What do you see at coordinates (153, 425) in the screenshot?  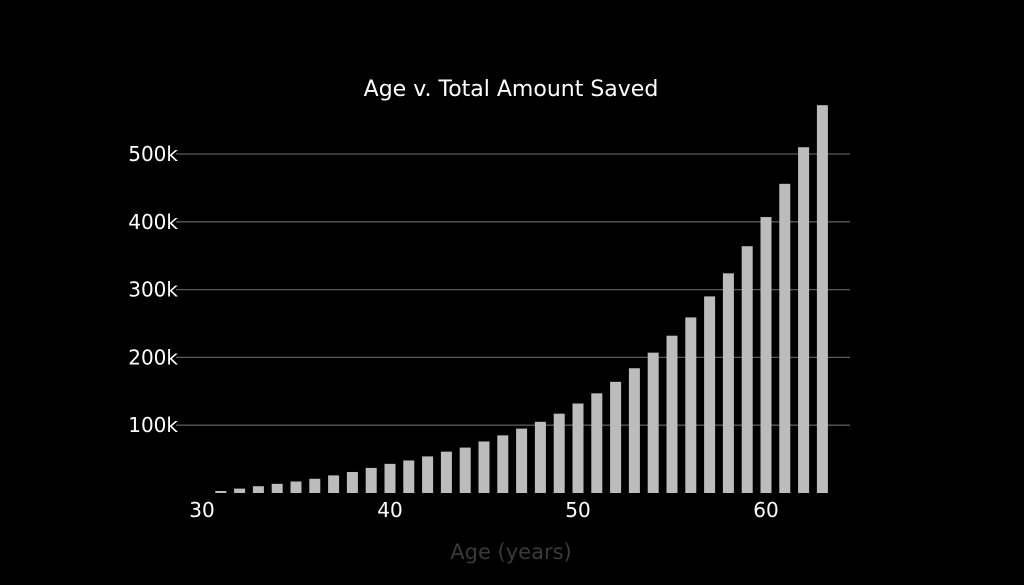 I see `y-tick-label: 100k` at bounding box center [153, 425].